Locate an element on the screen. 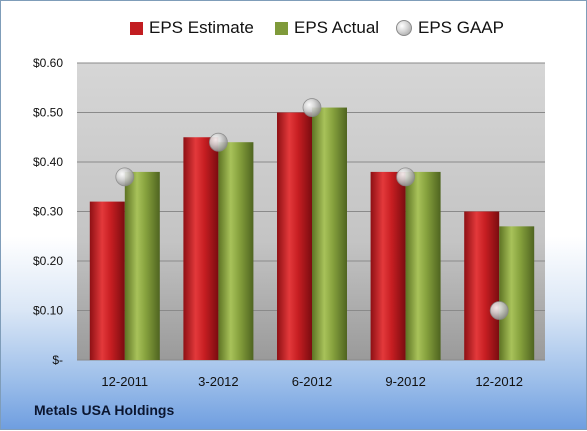  x-tick-label: 3-2012 is located at coordinates (218, 381).